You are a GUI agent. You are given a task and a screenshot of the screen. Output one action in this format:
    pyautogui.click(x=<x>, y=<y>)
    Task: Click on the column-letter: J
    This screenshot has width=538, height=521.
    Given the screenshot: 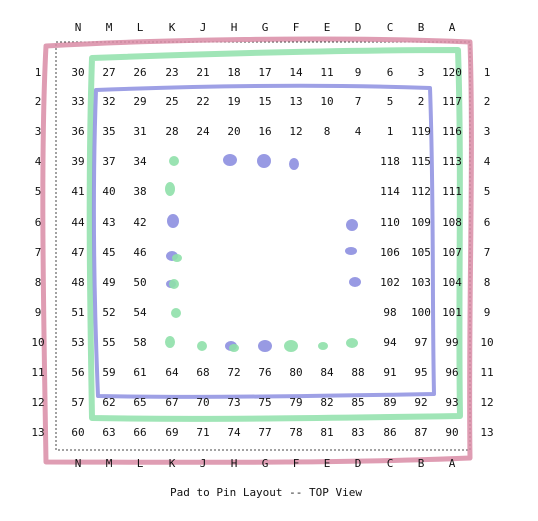 What is the action you would take?
    pyautogui.click(x=203, y=27)
    